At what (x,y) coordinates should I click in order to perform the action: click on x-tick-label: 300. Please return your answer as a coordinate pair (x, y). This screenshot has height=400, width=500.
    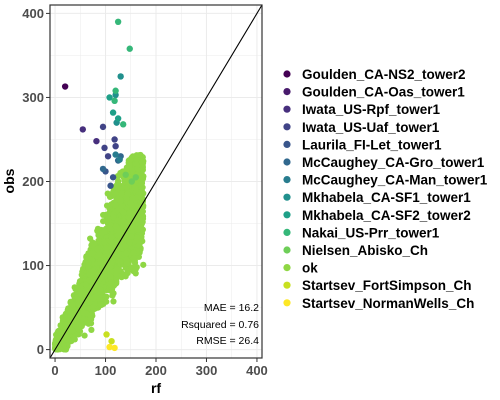
    Looking at the image, I should click on (207, 370).